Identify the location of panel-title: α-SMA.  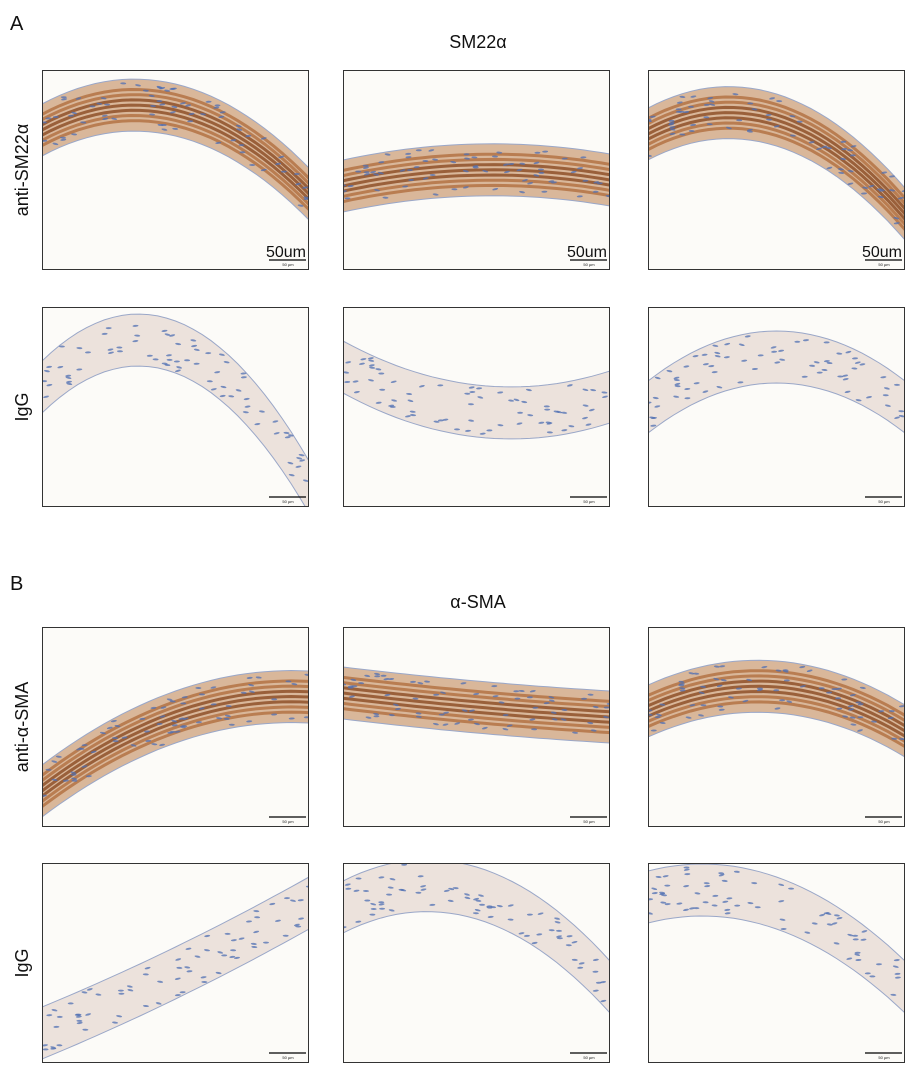
(477, 602).